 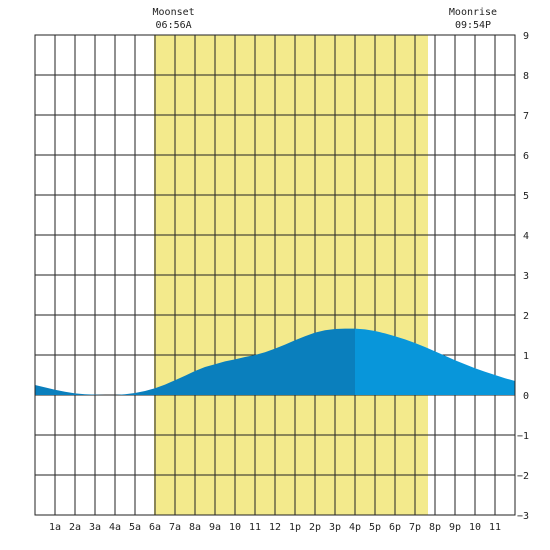 I want to click on x-tick-label: 5p, so click(x=375, y=527).